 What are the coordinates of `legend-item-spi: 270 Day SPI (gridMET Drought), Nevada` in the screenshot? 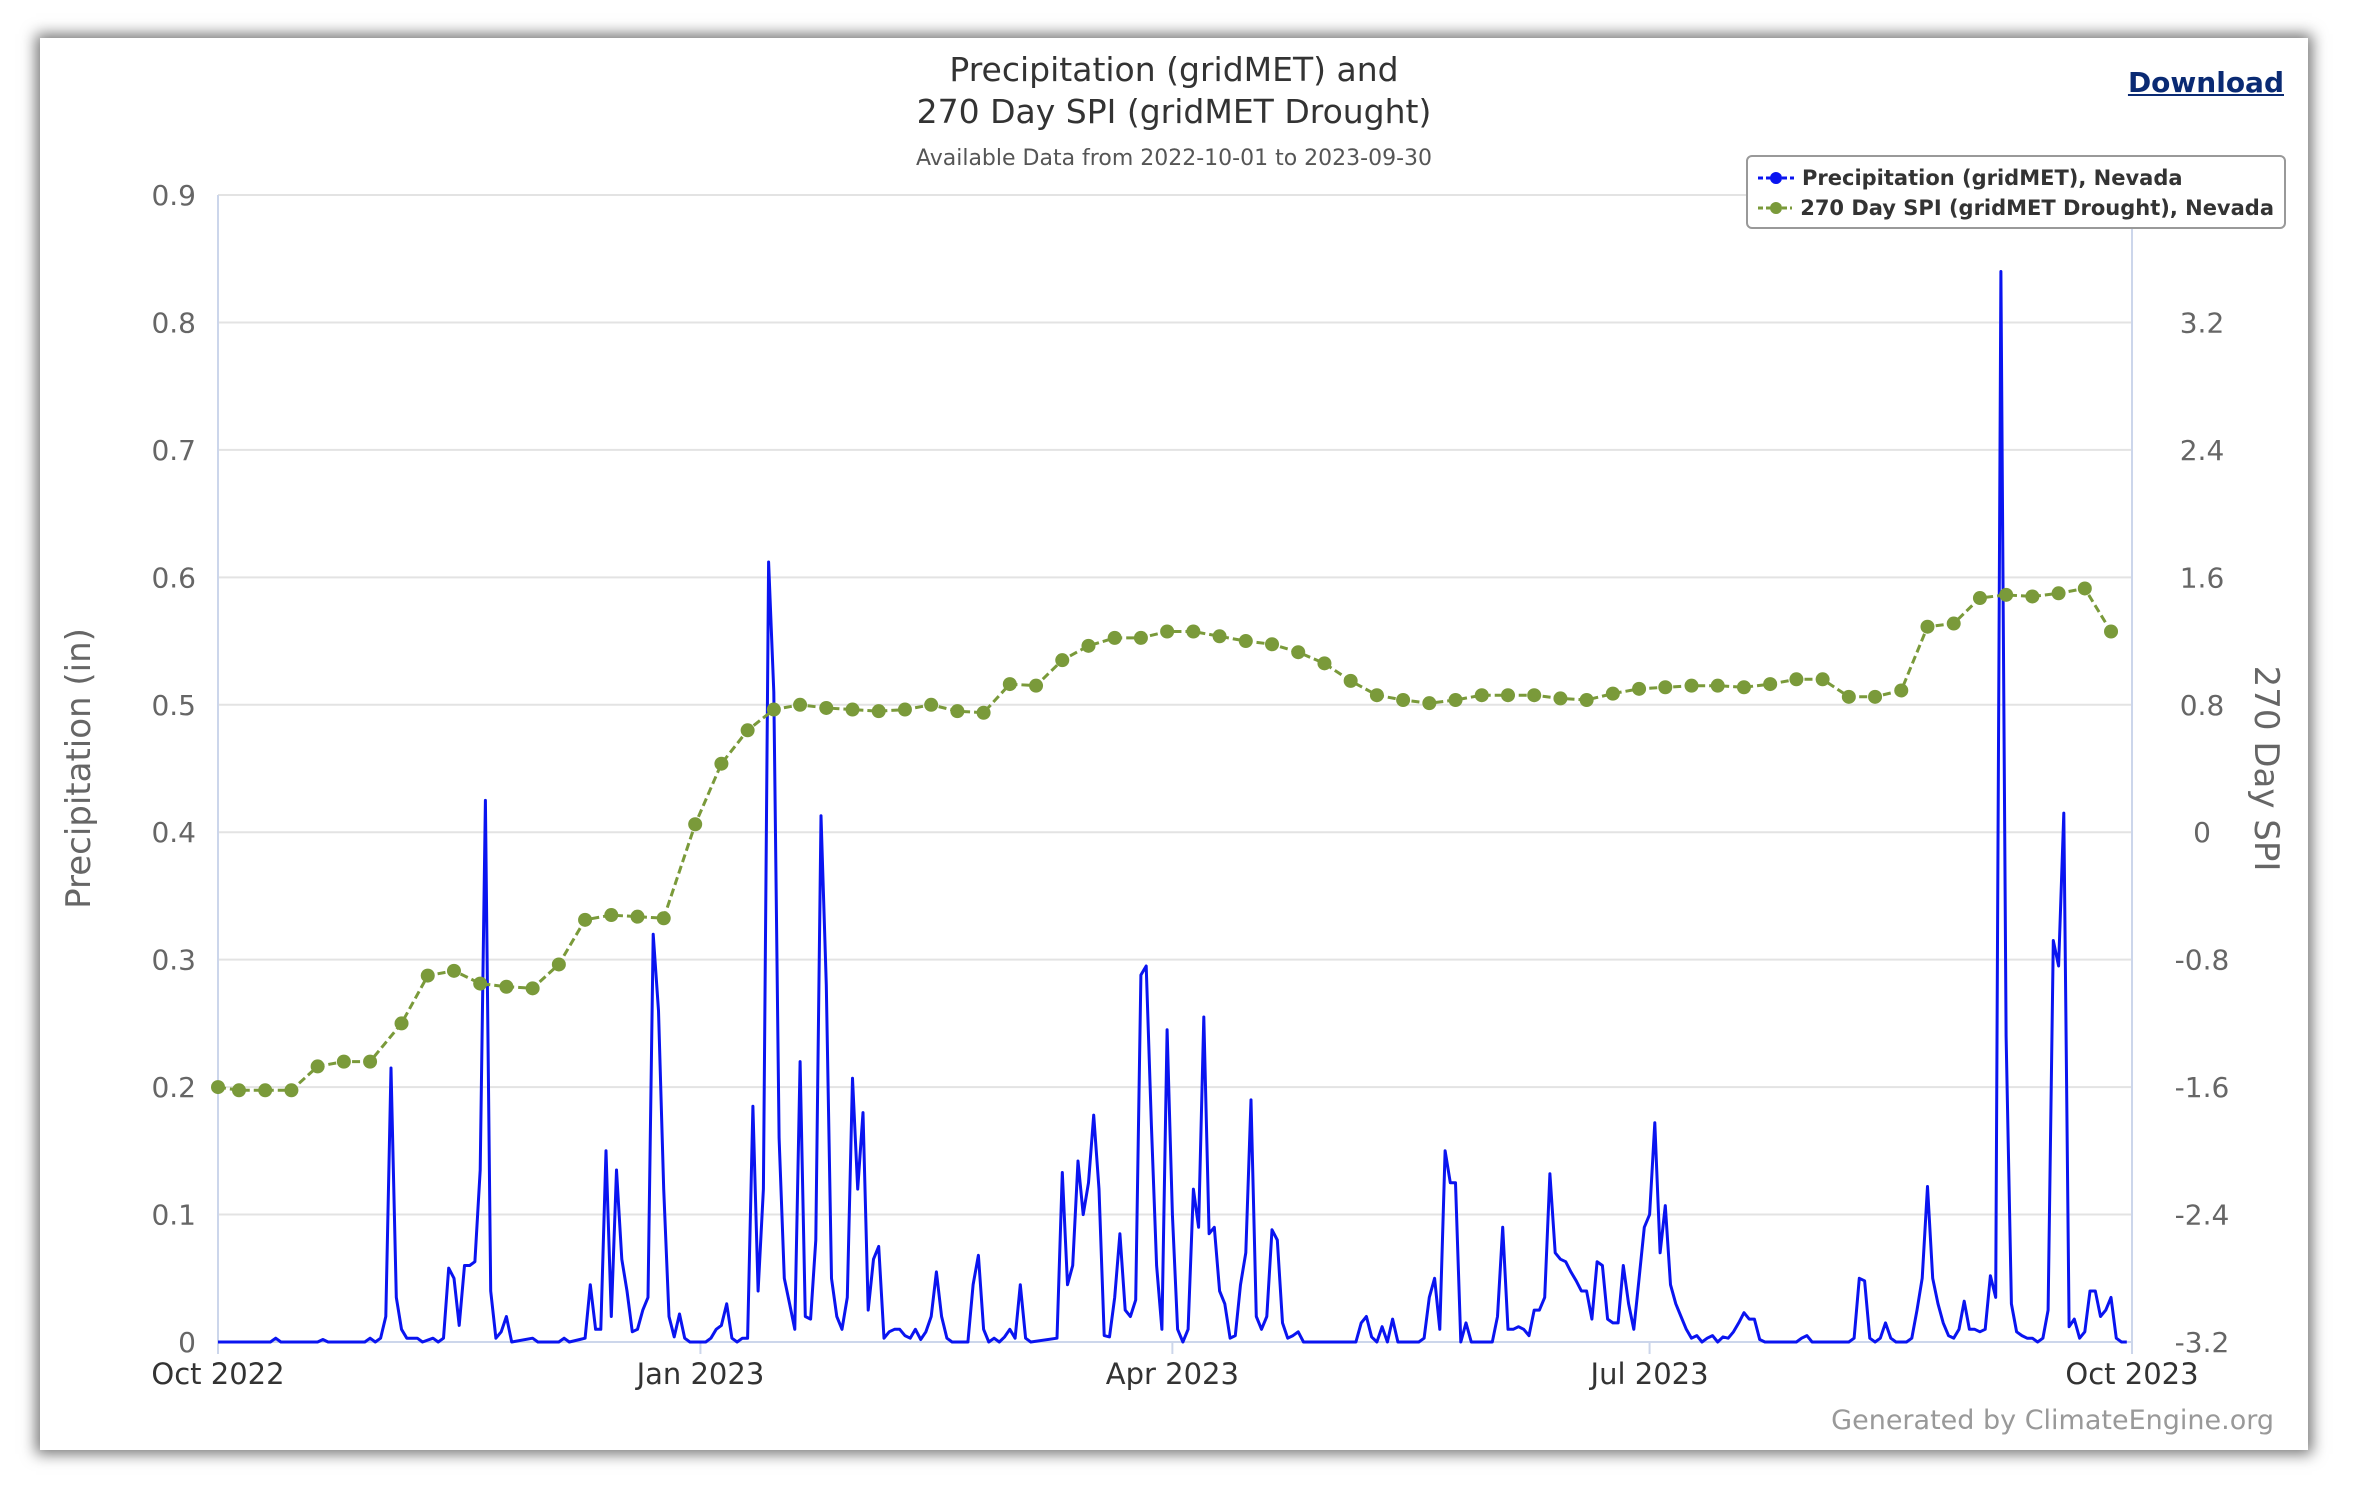 It's located at (2016, 208).